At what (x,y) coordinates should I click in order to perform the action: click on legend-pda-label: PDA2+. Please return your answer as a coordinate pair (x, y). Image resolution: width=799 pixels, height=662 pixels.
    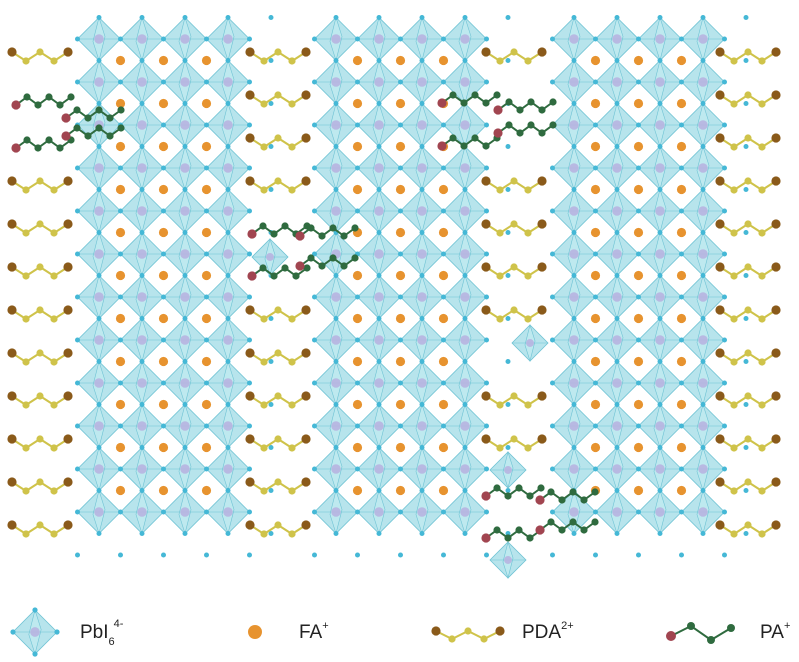
    Looking at the image, I should click on (548, 631).